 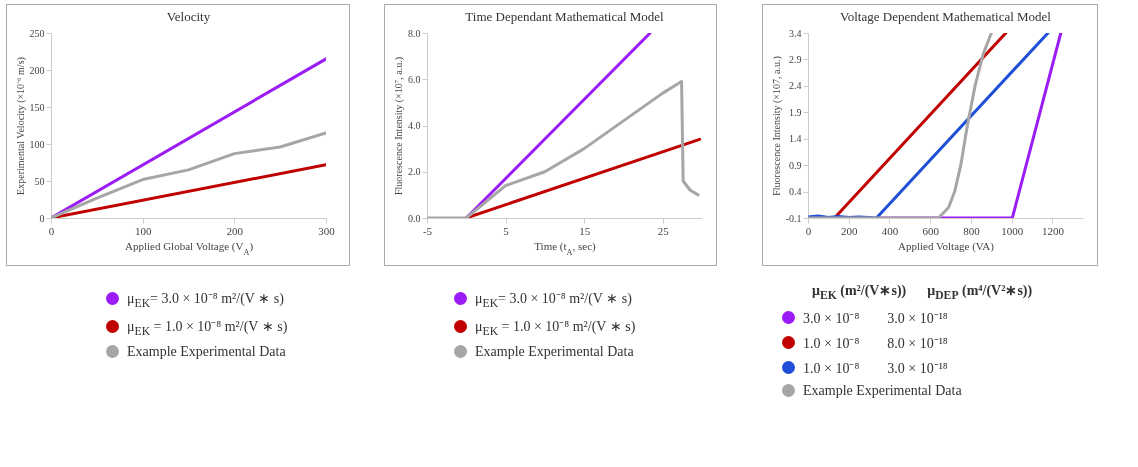 I want to click on y-tick-label: 8.0, so click(x=414, y=33).